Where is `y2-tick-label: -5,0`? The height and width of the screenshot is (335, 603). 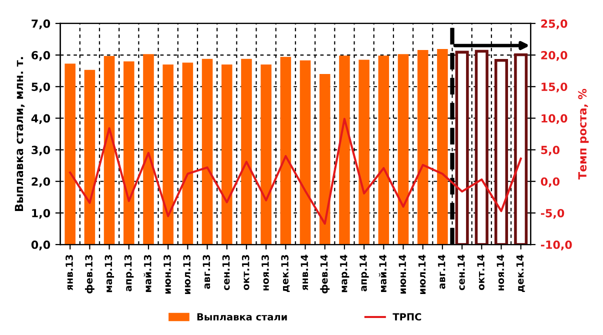 y2-tick-label: -5,0 is located at coordinates (552, 213).